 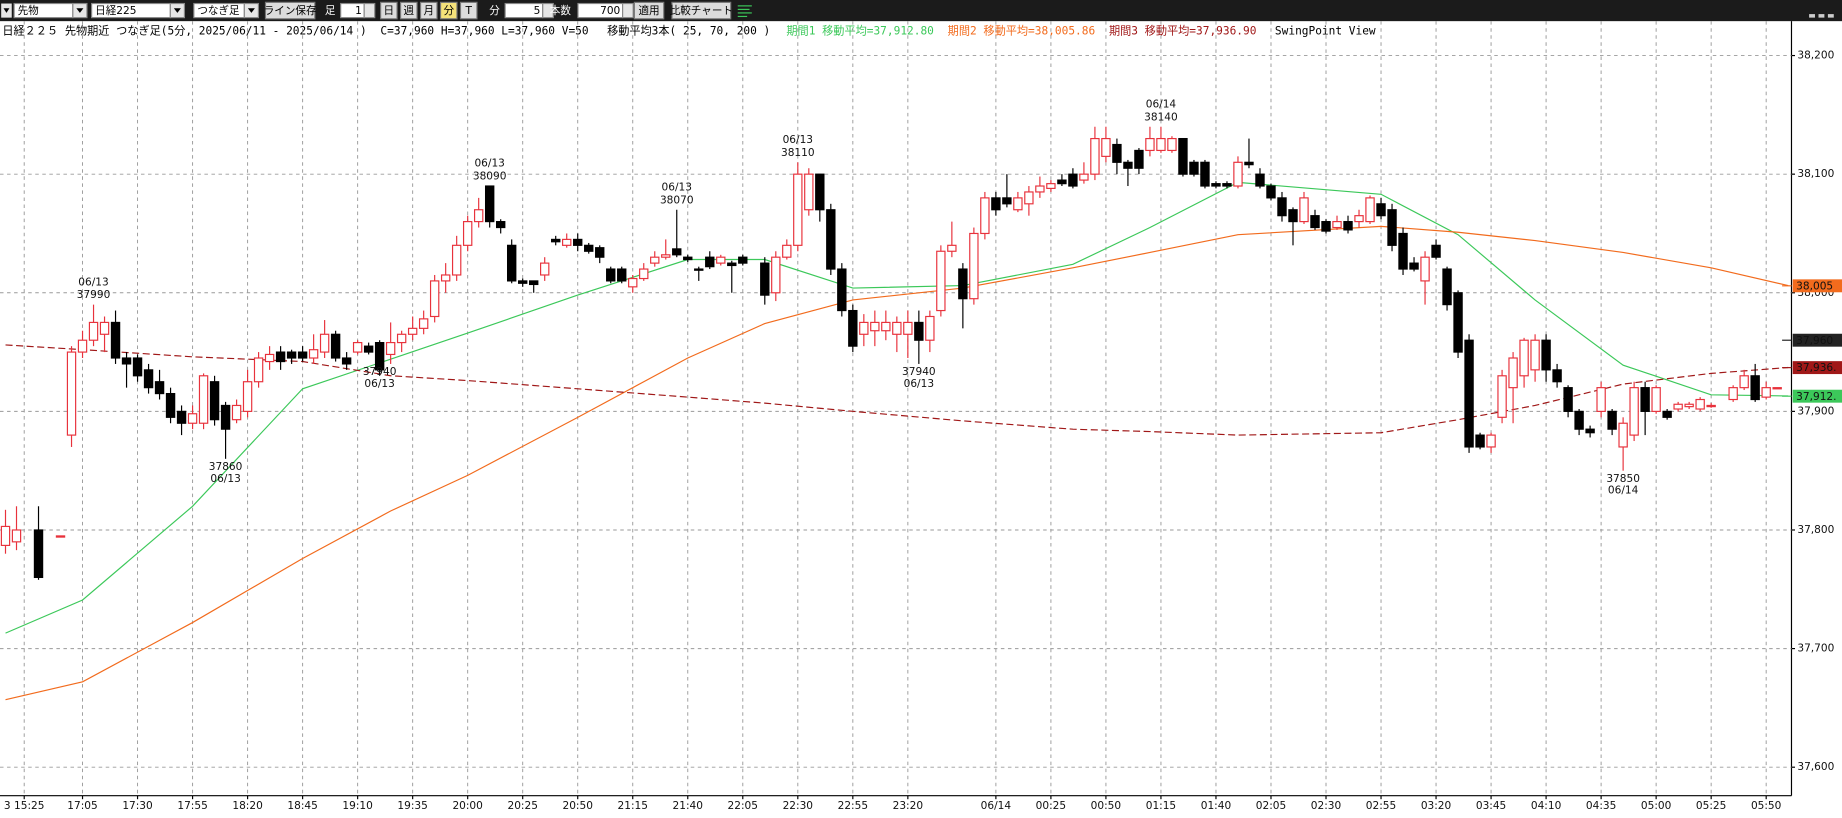 What do you see at coordinates (380, 372) in the screenshot?
I see `swing-price: 37940` at bounding box center [380, 372].